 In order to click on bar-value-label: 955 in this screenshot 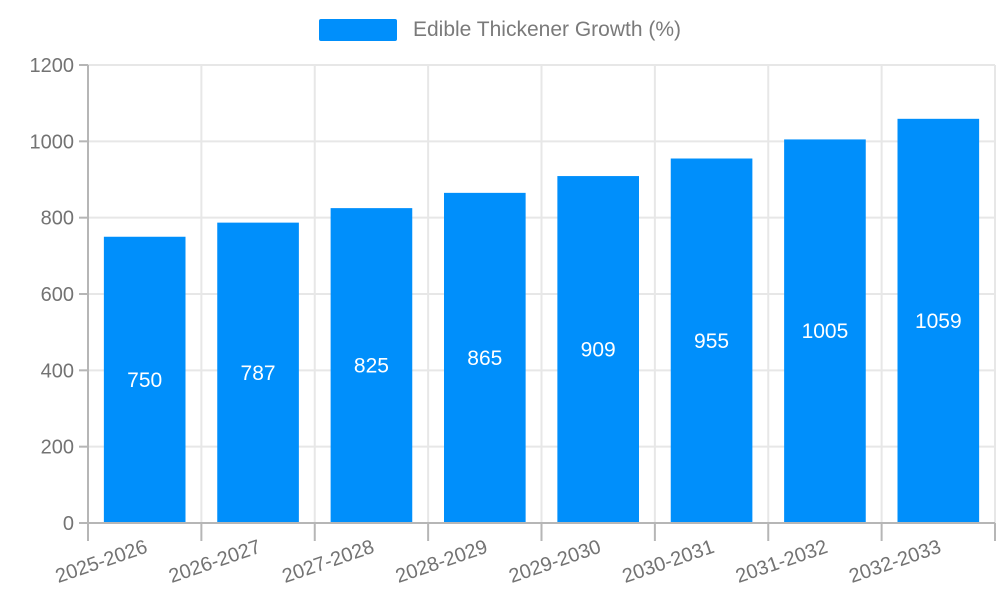, I will do `click(711, 341)`.